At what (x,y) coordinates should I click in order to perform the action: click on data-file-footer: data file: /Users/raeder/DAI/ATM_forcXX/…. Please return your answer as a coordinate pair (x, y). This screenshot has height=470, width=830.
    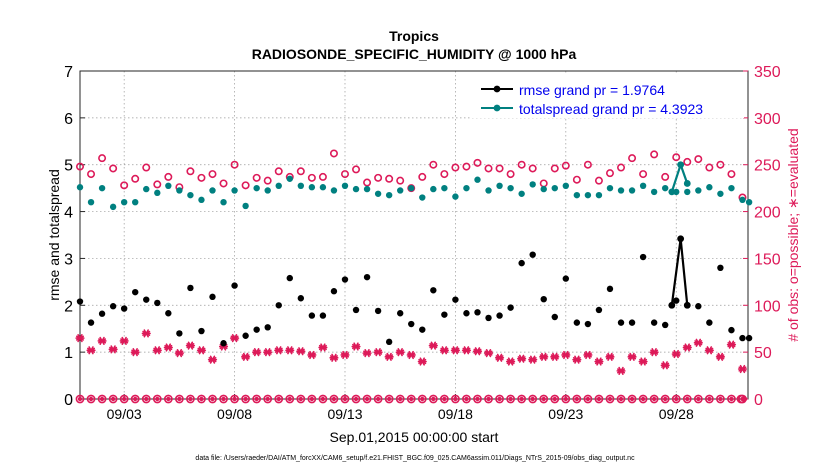
    Looking at the image, I should click on (415, 458).